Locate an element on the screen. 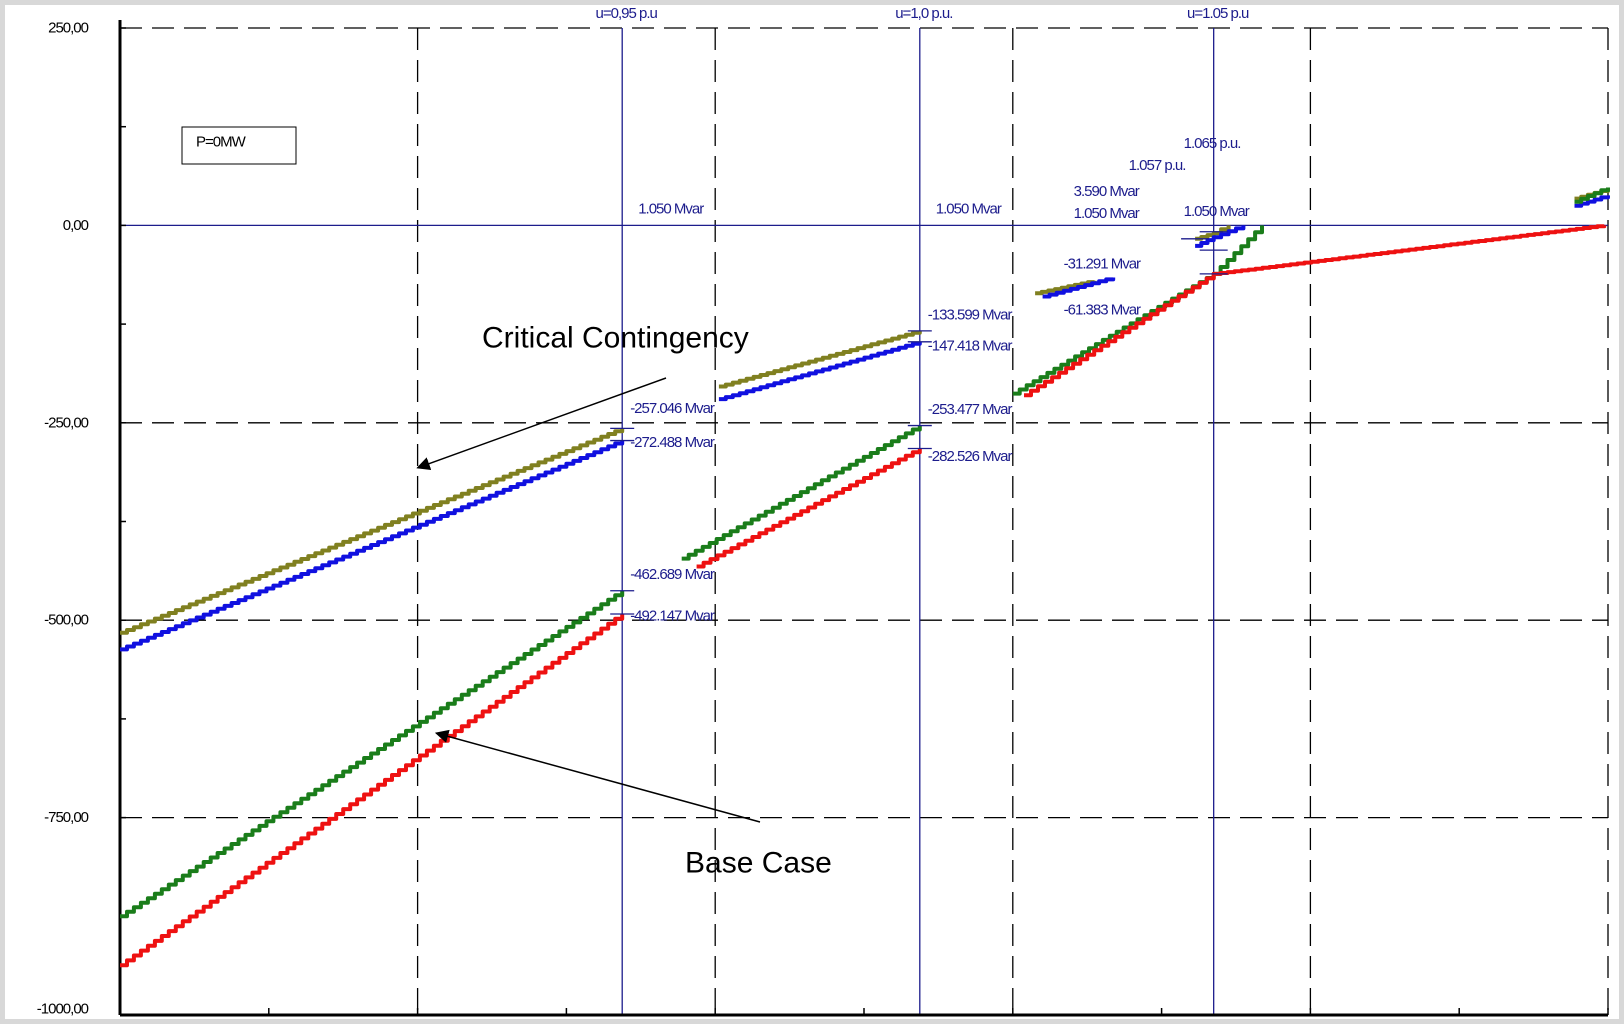 This screenshot has width=1624, height=1024. info-box-text: P=0MW is located at coordinates (221, 142).